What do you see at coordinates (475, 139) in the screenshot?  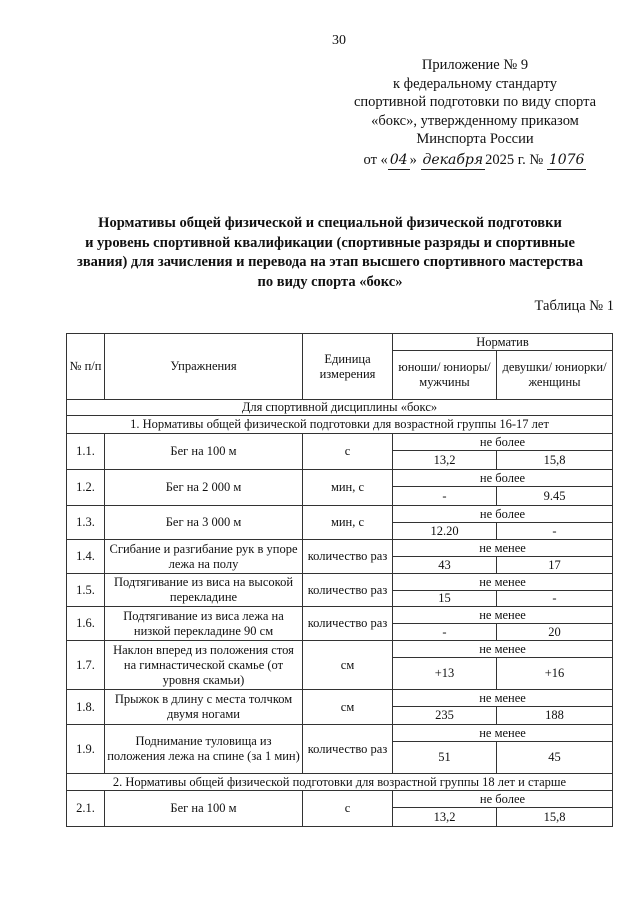 I see `appendix-line: Минспорта России` at bounding box center [475, 139].